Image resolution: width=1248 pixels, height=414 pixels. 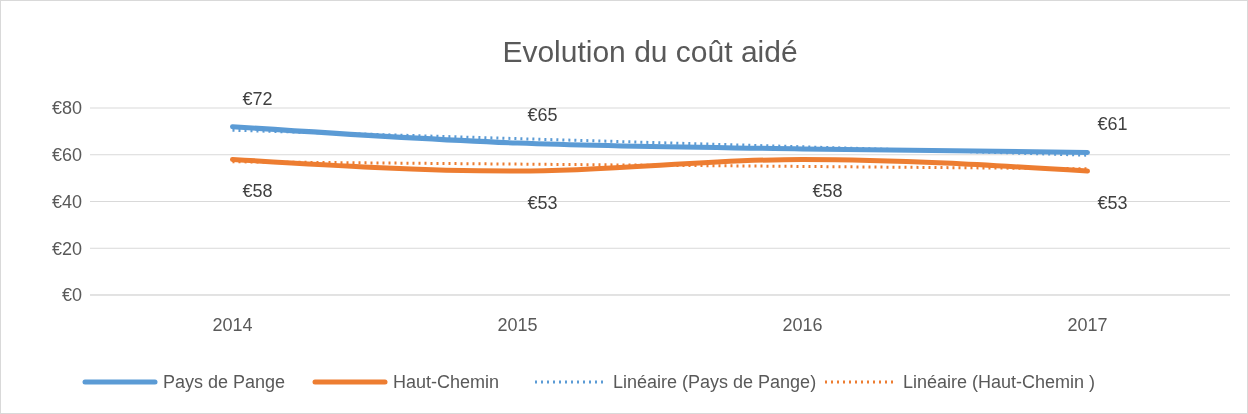 What do you see at coordinates (999, 382) in the screenshot?
I see `legend-label: Linéaire (Haut-Chemin )` at bounding box center [999, 382].